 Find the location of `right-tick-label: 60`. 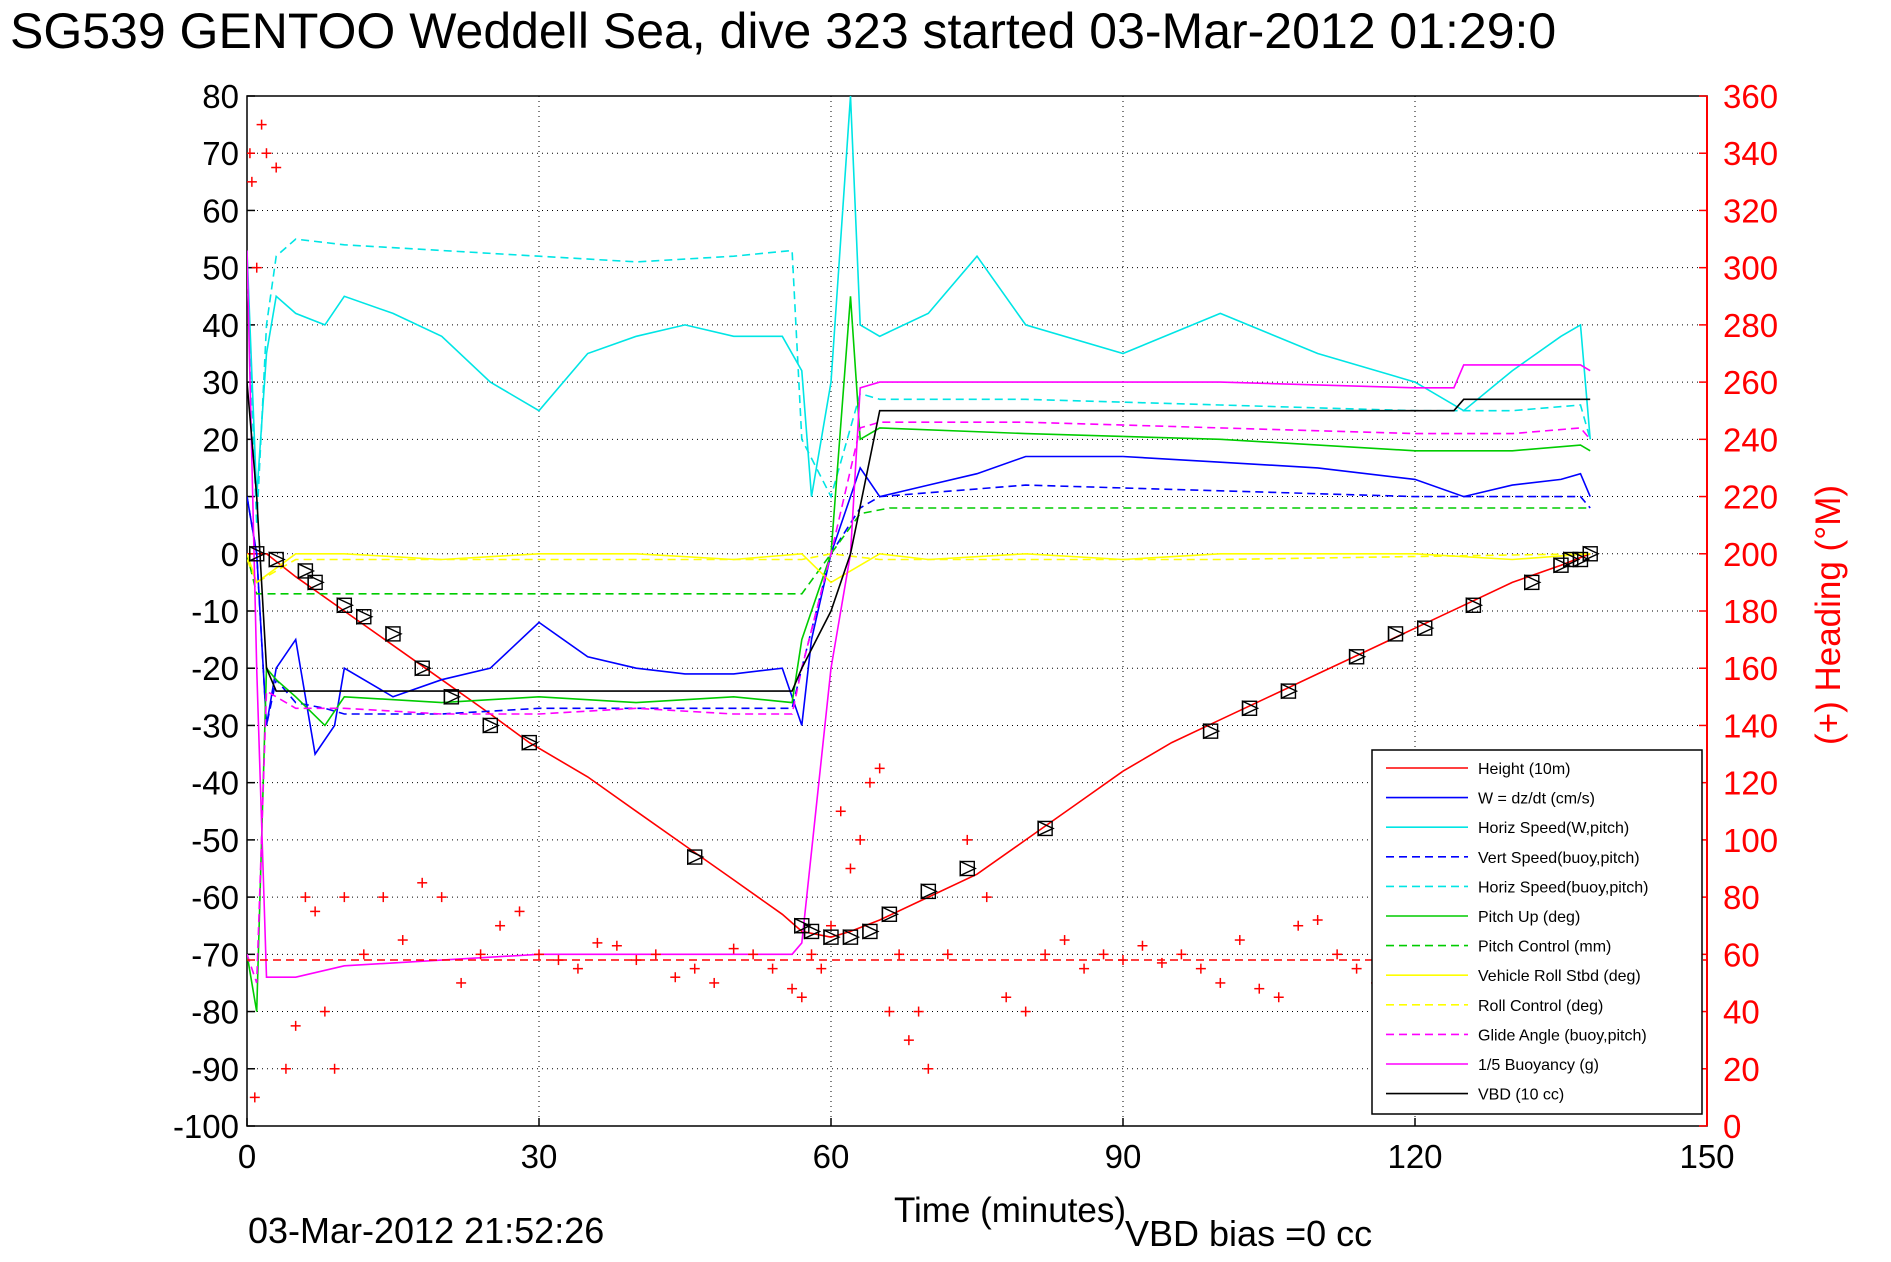

right-tick-label: 60 is located at coordinates (1741, 954).